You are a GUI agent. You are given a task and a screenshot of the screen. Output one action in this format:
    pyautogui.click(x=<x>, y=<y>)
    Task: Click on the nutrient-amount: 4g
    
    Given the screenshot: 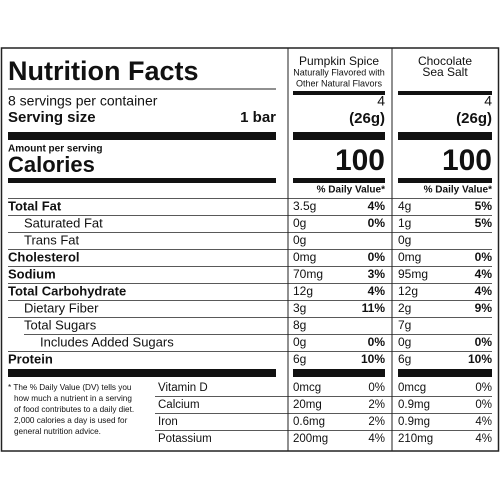 What is the action you would take?
    pyautogui.click(x=404, y=206)
    